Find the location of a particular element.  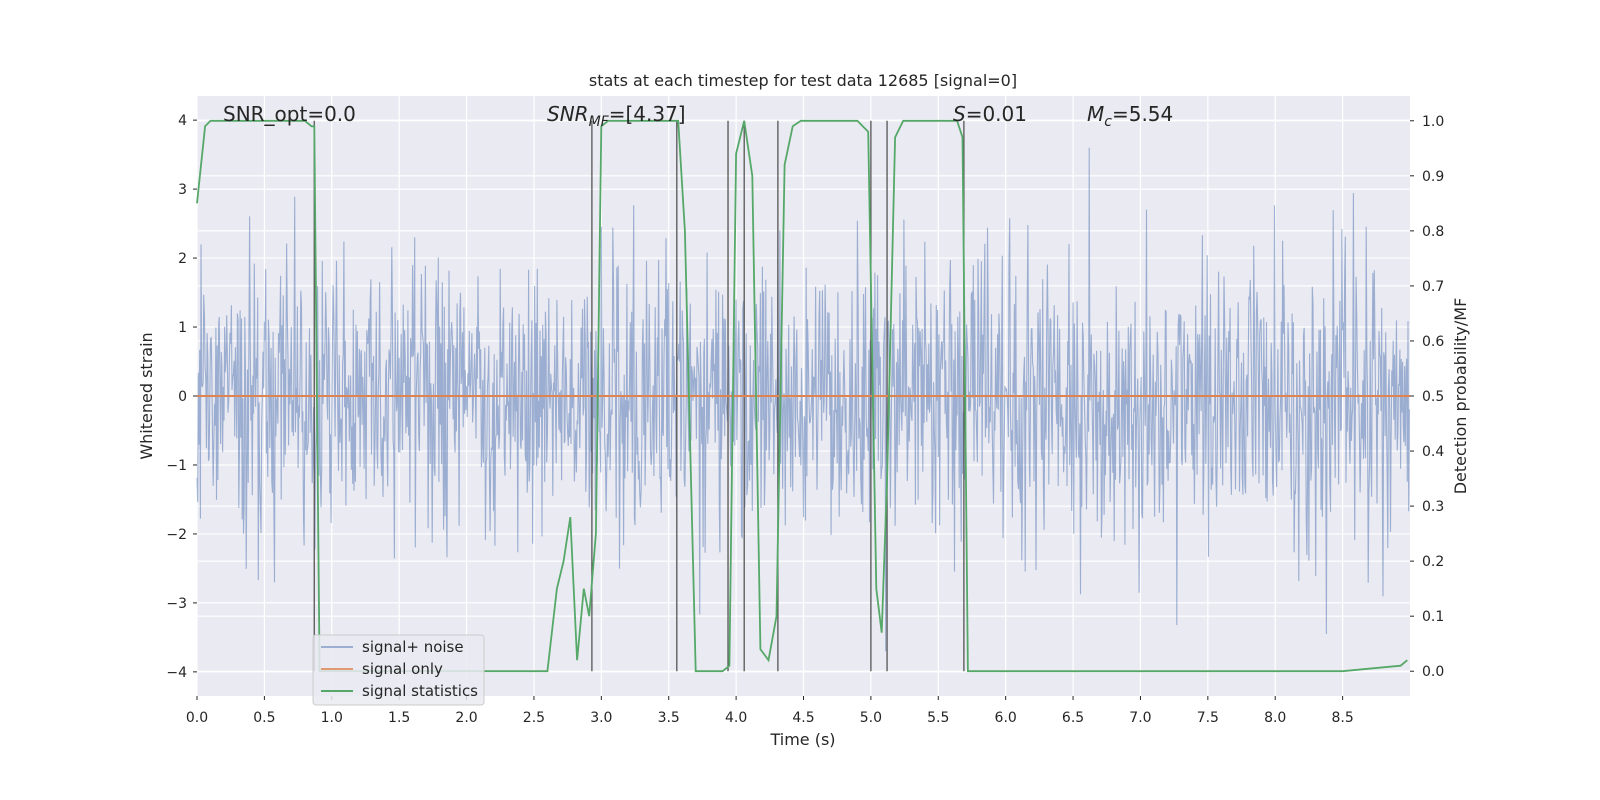

y-tick-label: −4 is located at coordinates (176, 673).